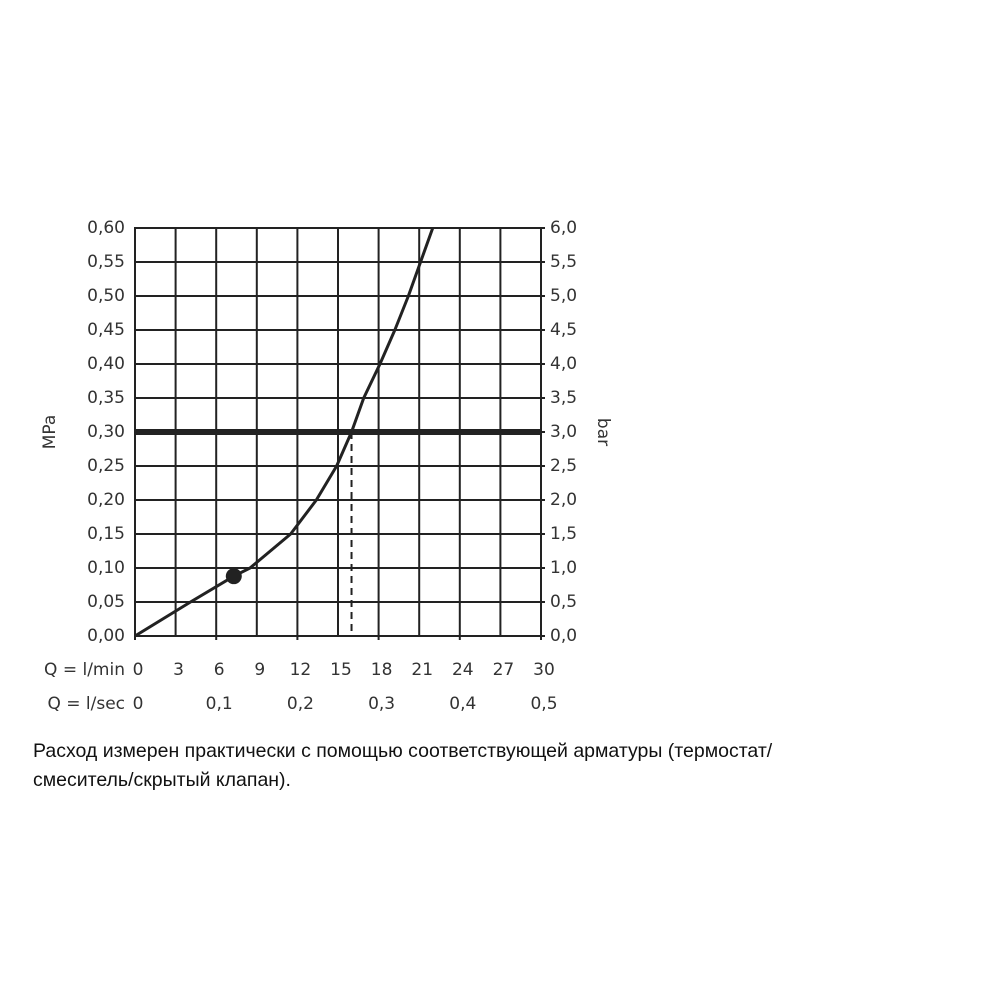 The height and width of the screenshot is (1000, 1000). What do you see at coordinates (504, 670) in the screenshot?
I see `x-tick-label: 27` at bounding box center [504, 670].